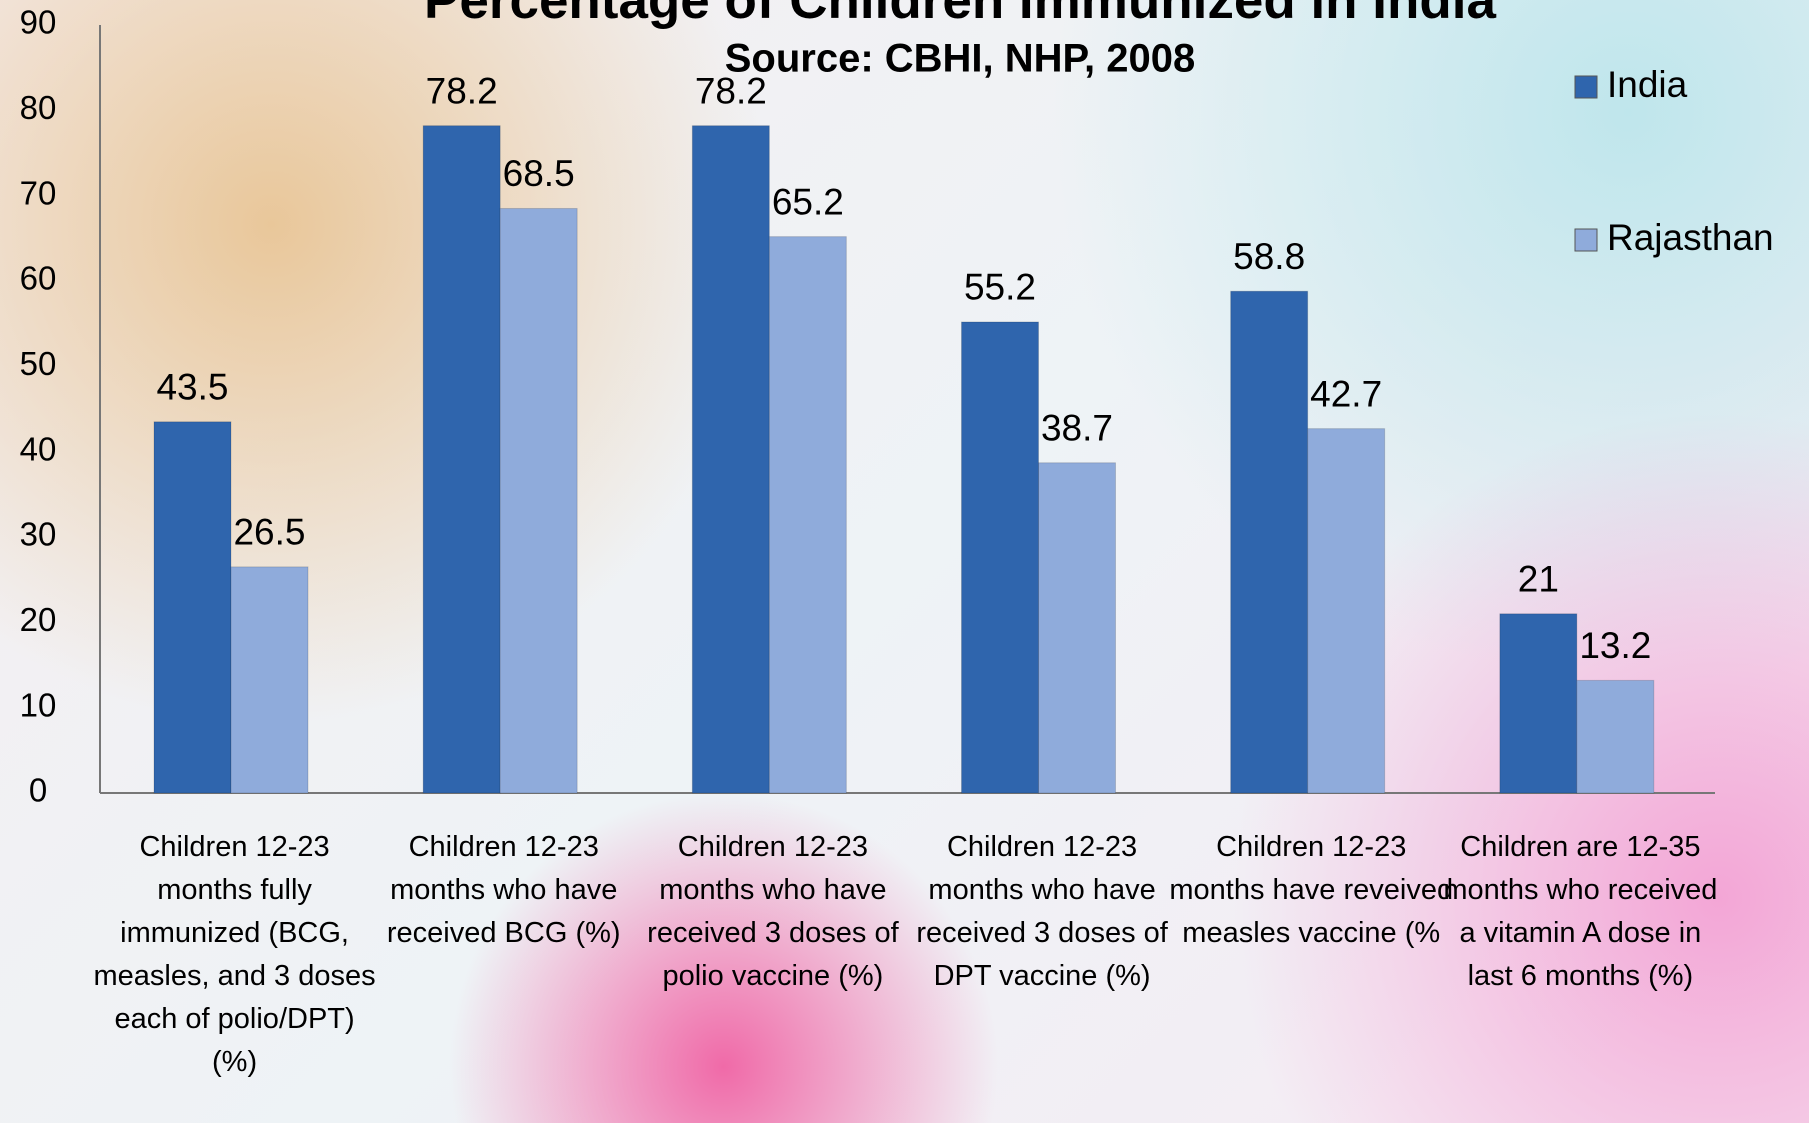 The image size is (1809, 1123). Describe the element at coordinates (539, 173) in the screenshot. I see `data-label: 68.5` at that location.